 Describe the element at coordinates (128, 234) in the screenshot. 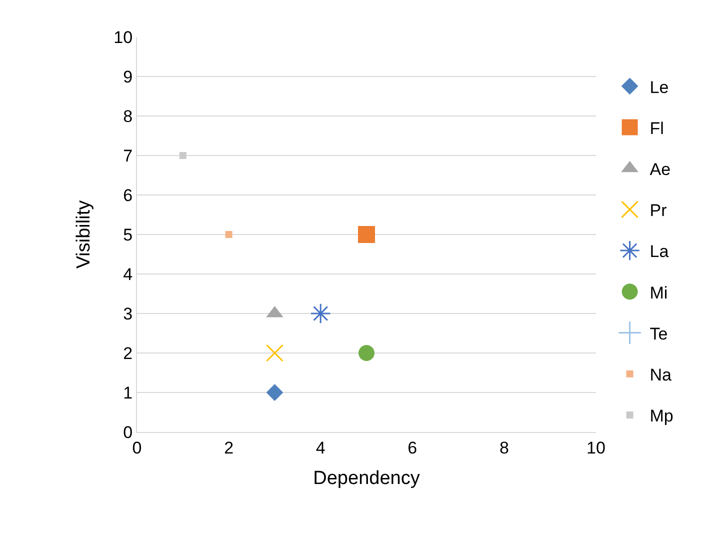

I see `y-tick-label: 5` at that location.